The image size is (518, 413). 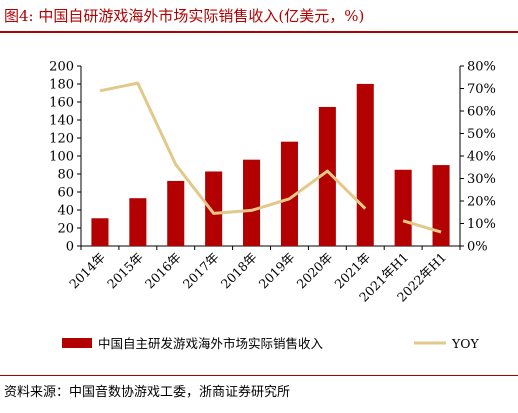 I want to click on left-tick-label: 200, so click(x=61, y=67).